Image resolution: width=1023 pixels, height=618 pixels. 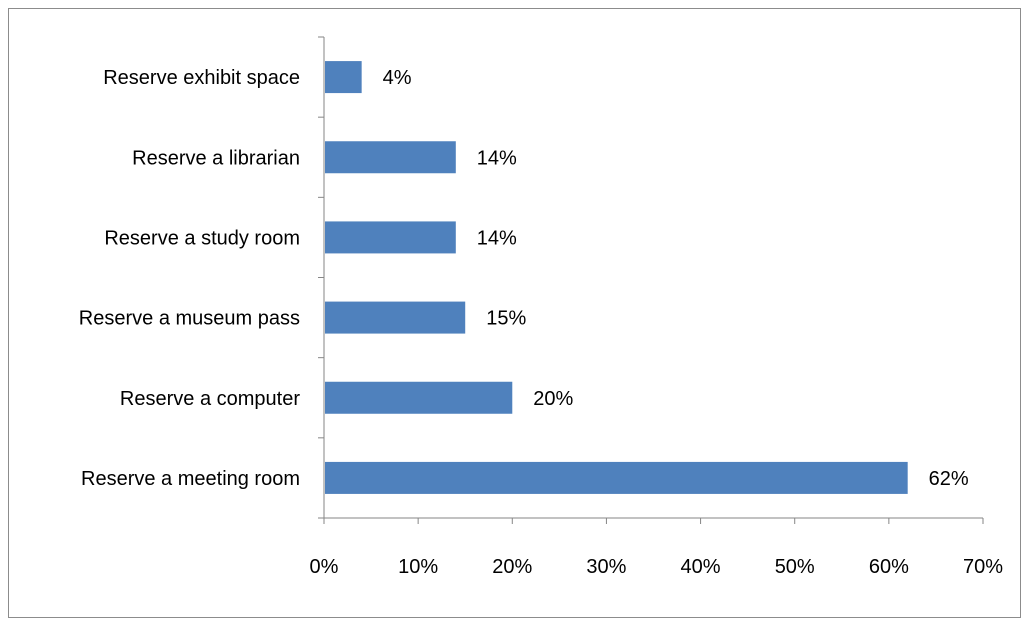 I want to click on x-tick-label: 0%, so click(x=324, y=567).